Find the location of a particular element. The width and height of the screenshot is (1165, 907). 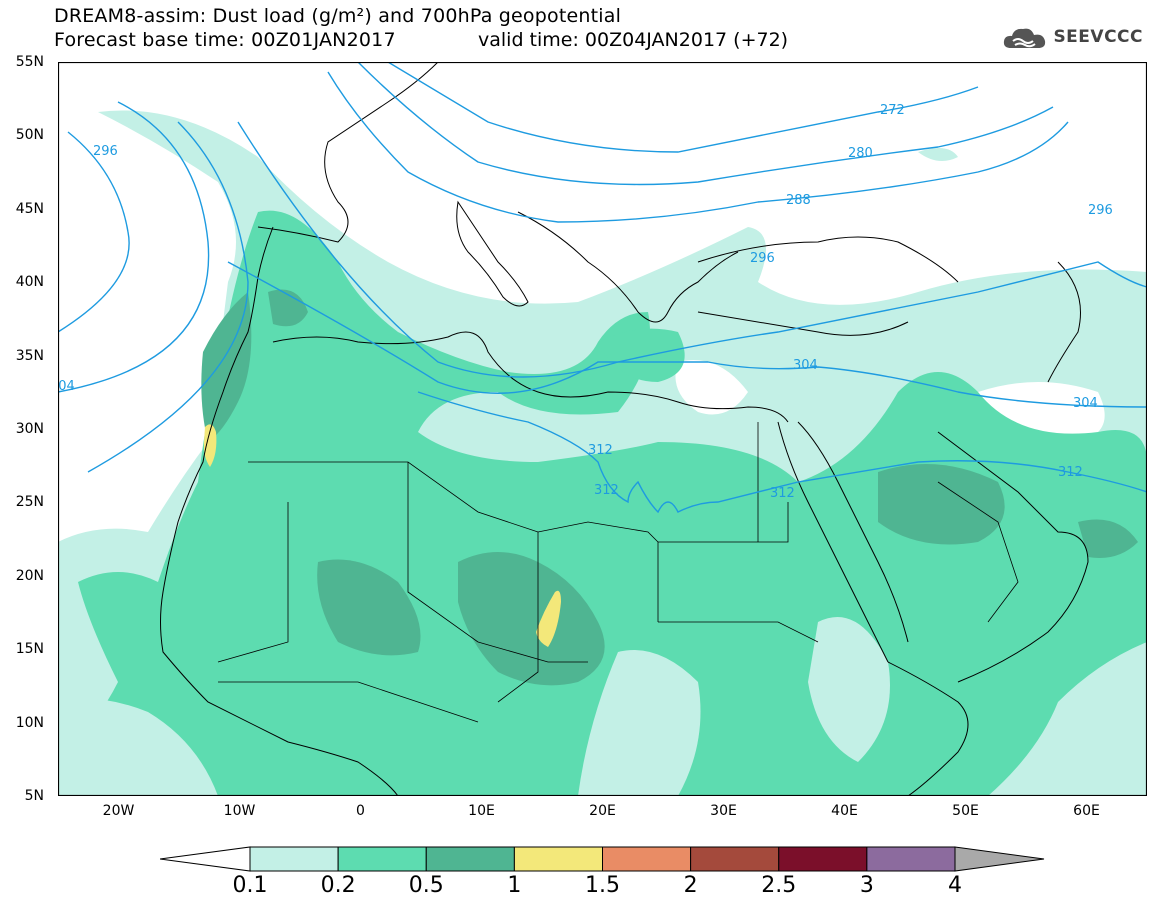

colorbar-tick-label: 4 is located at coordinates (955, 885).